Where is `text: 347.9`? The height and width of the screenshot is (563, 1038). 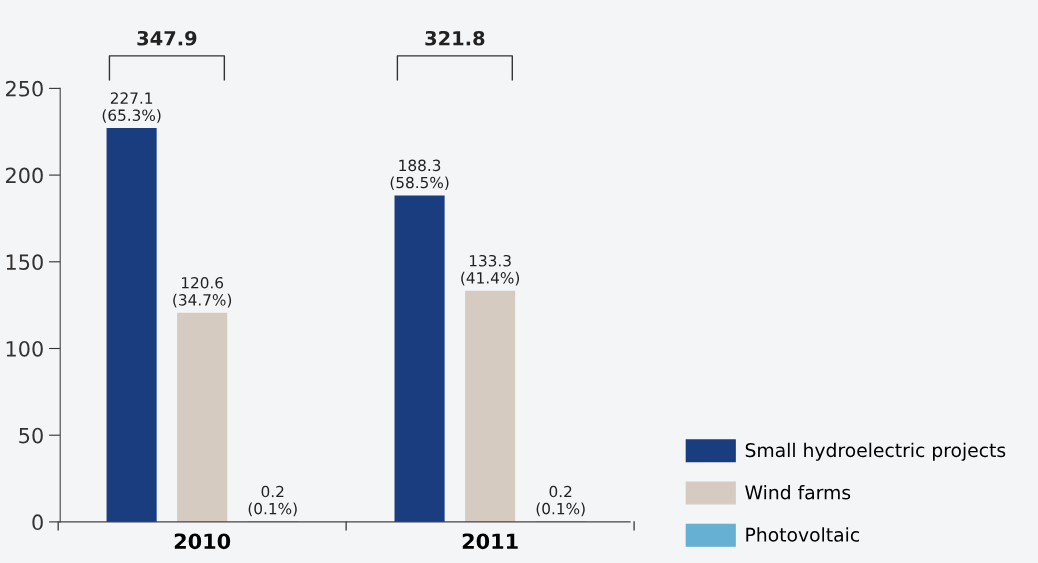 text: 347.9 is located at coordinates (167, 38).